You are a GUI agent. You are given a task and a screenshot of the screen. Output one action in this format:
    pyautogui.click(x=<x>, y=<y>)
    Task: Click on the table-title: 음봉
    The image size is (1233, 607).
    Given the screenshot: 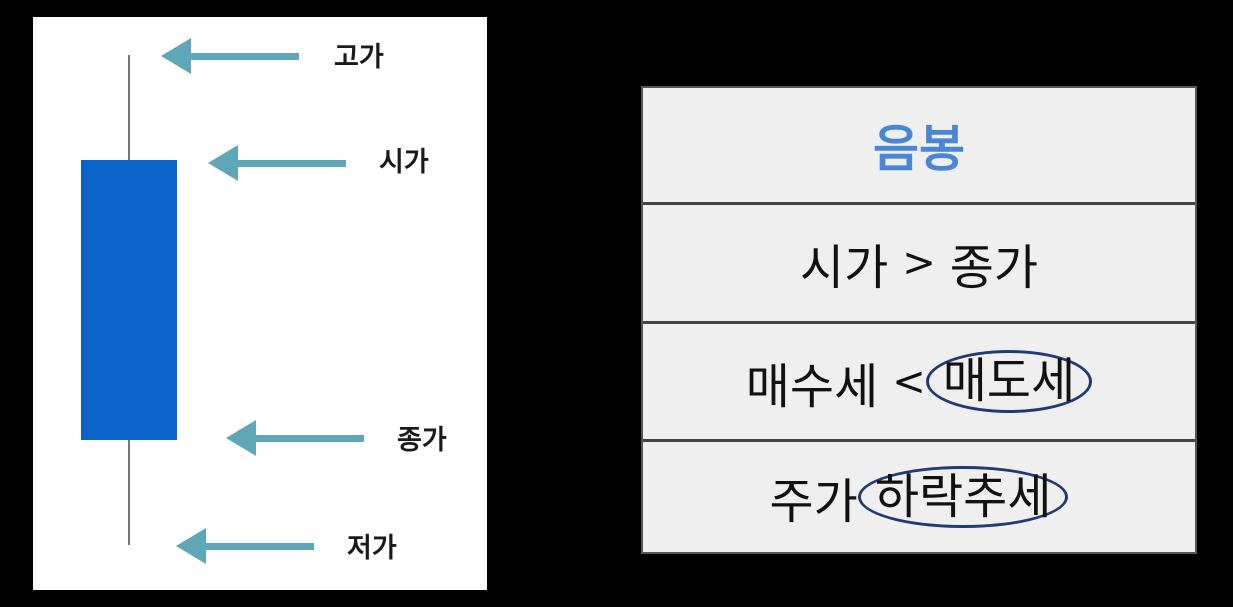 What is the action you would take?
    pyautogui.click(x=919, y=148)
    